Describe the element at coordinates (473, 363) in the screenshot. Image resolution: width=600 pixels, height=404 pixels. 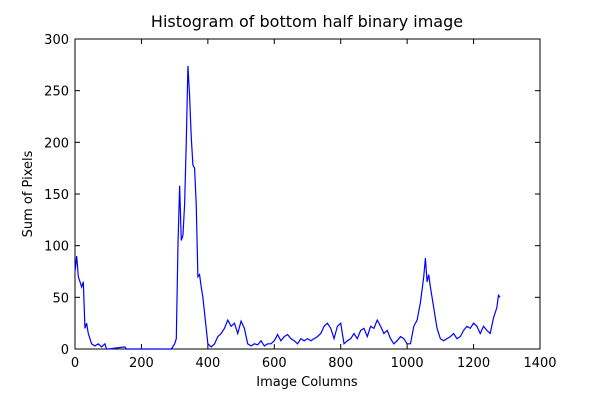
I see `x-tick-label: 1200` at that location.